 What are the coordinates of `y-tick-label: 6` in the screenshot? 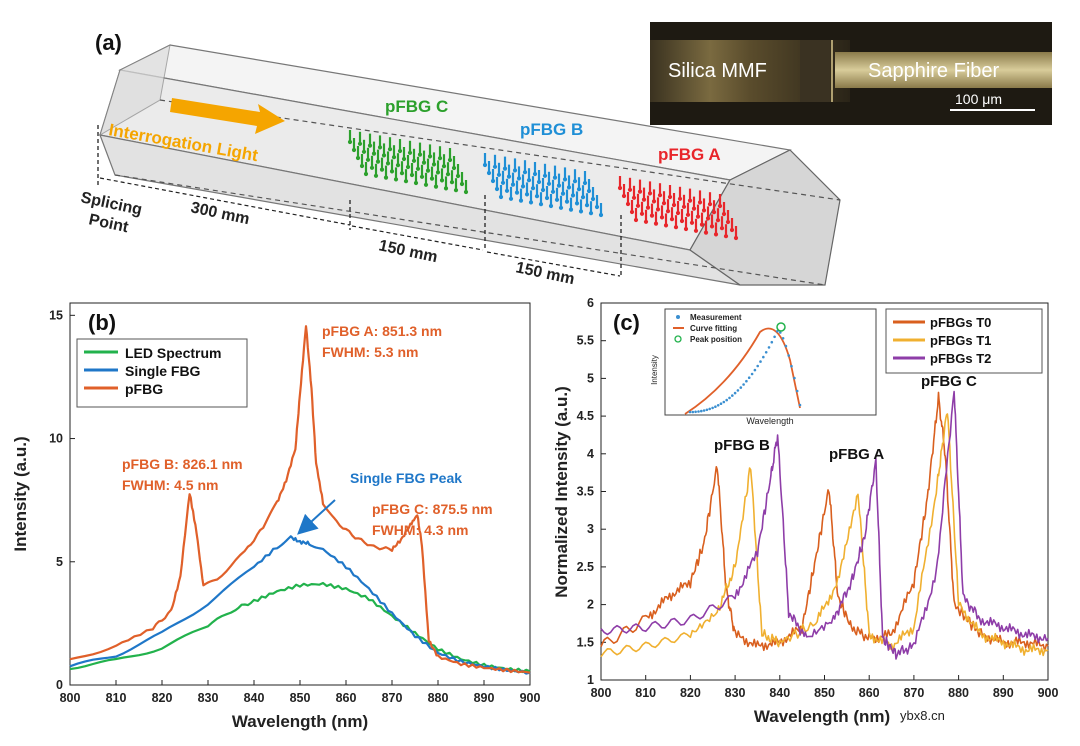 It's located at (590, 303).